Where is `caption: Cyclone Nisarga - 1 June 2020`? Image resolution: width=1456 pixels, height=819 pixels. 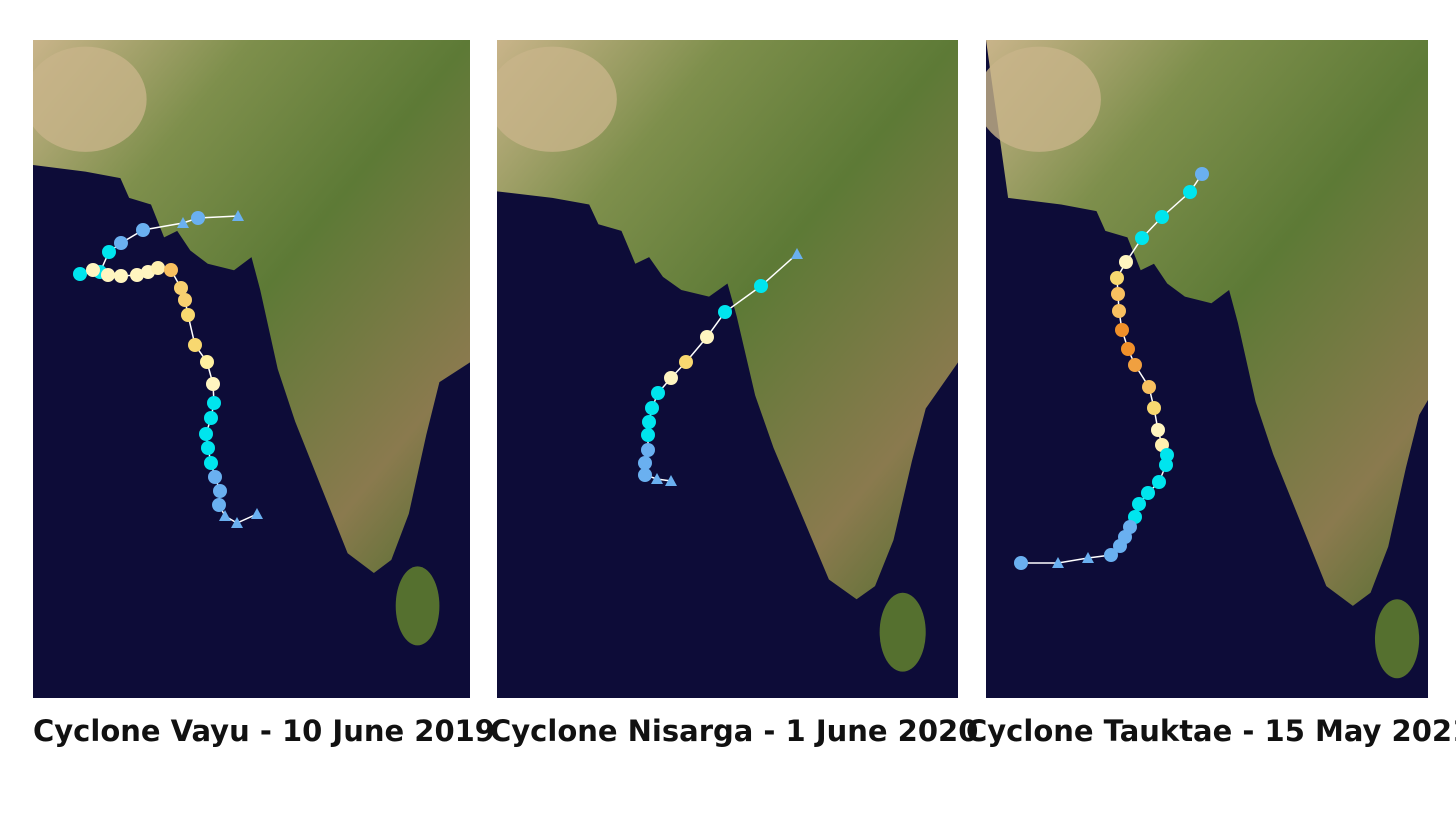
caption: Cyclone Nisarga - 1 June 2020 is located at coordinates (734, 731).